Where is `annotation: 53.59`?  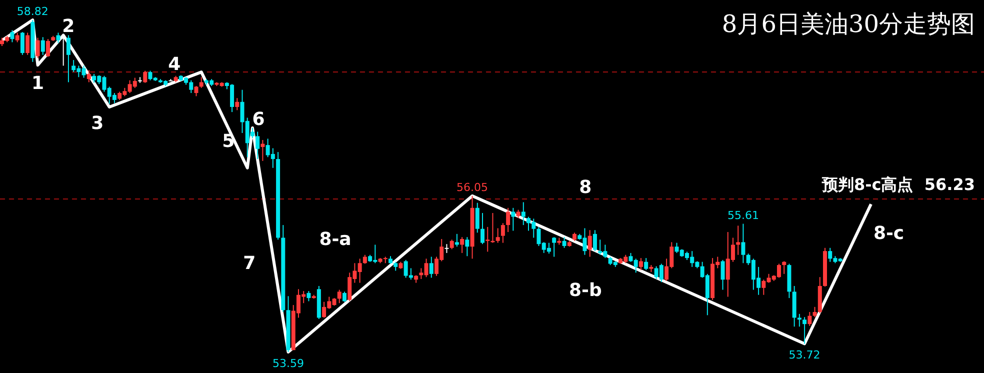
annotation: 53.59 is located at coordinates (288, 363).